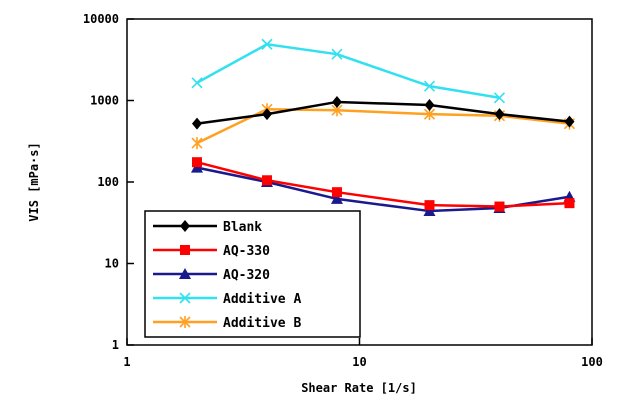 This screenshot has height=405, width=624. Describe the element at coordinates (211, 251) in the screenshot. I see `legend-item: AQ-330` at that location.